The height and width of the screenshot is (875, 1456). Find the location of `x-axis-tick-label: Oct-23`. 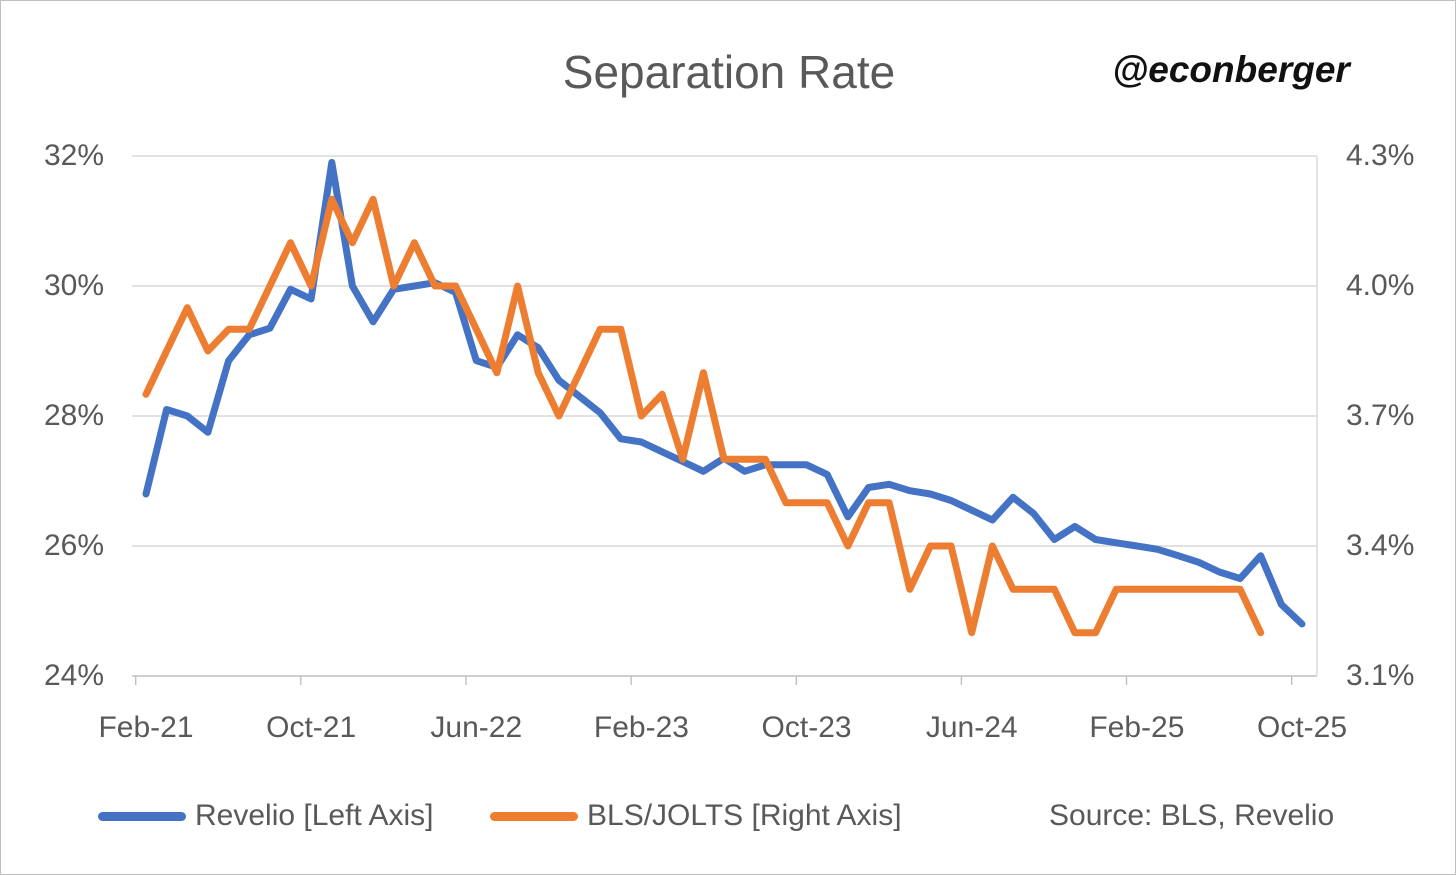

x-axis-tick-label: Oct-23 is located at coordinates (806, 727).